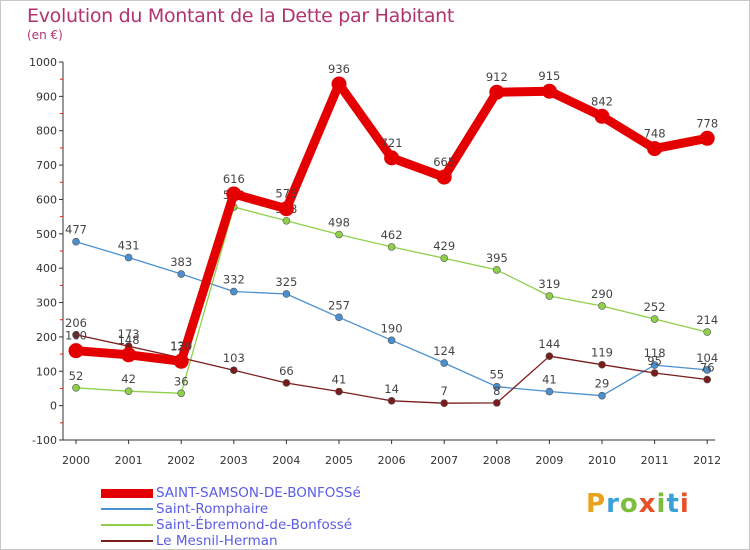  I want to click on y-tick-label: 1000, so click(43, 62).